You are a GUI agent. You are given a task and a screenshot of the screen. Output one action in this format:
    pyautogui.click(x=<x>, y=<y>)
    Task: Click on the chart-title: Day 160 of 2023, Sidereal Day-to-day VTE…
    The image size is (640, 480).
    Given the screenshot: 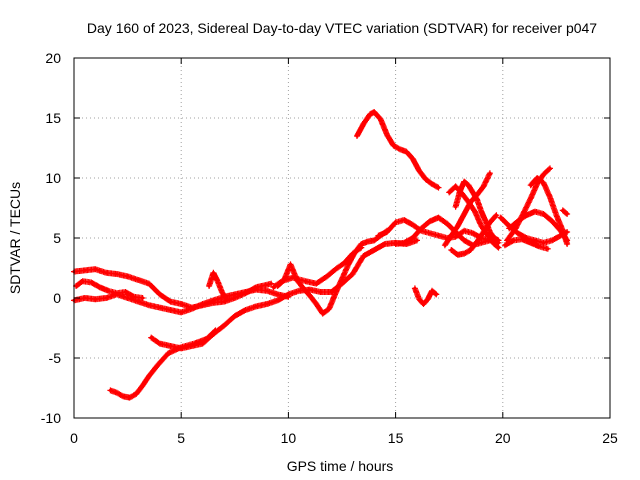 What is the action you would take?
    pyautogui.click(x=342, y=28)
    